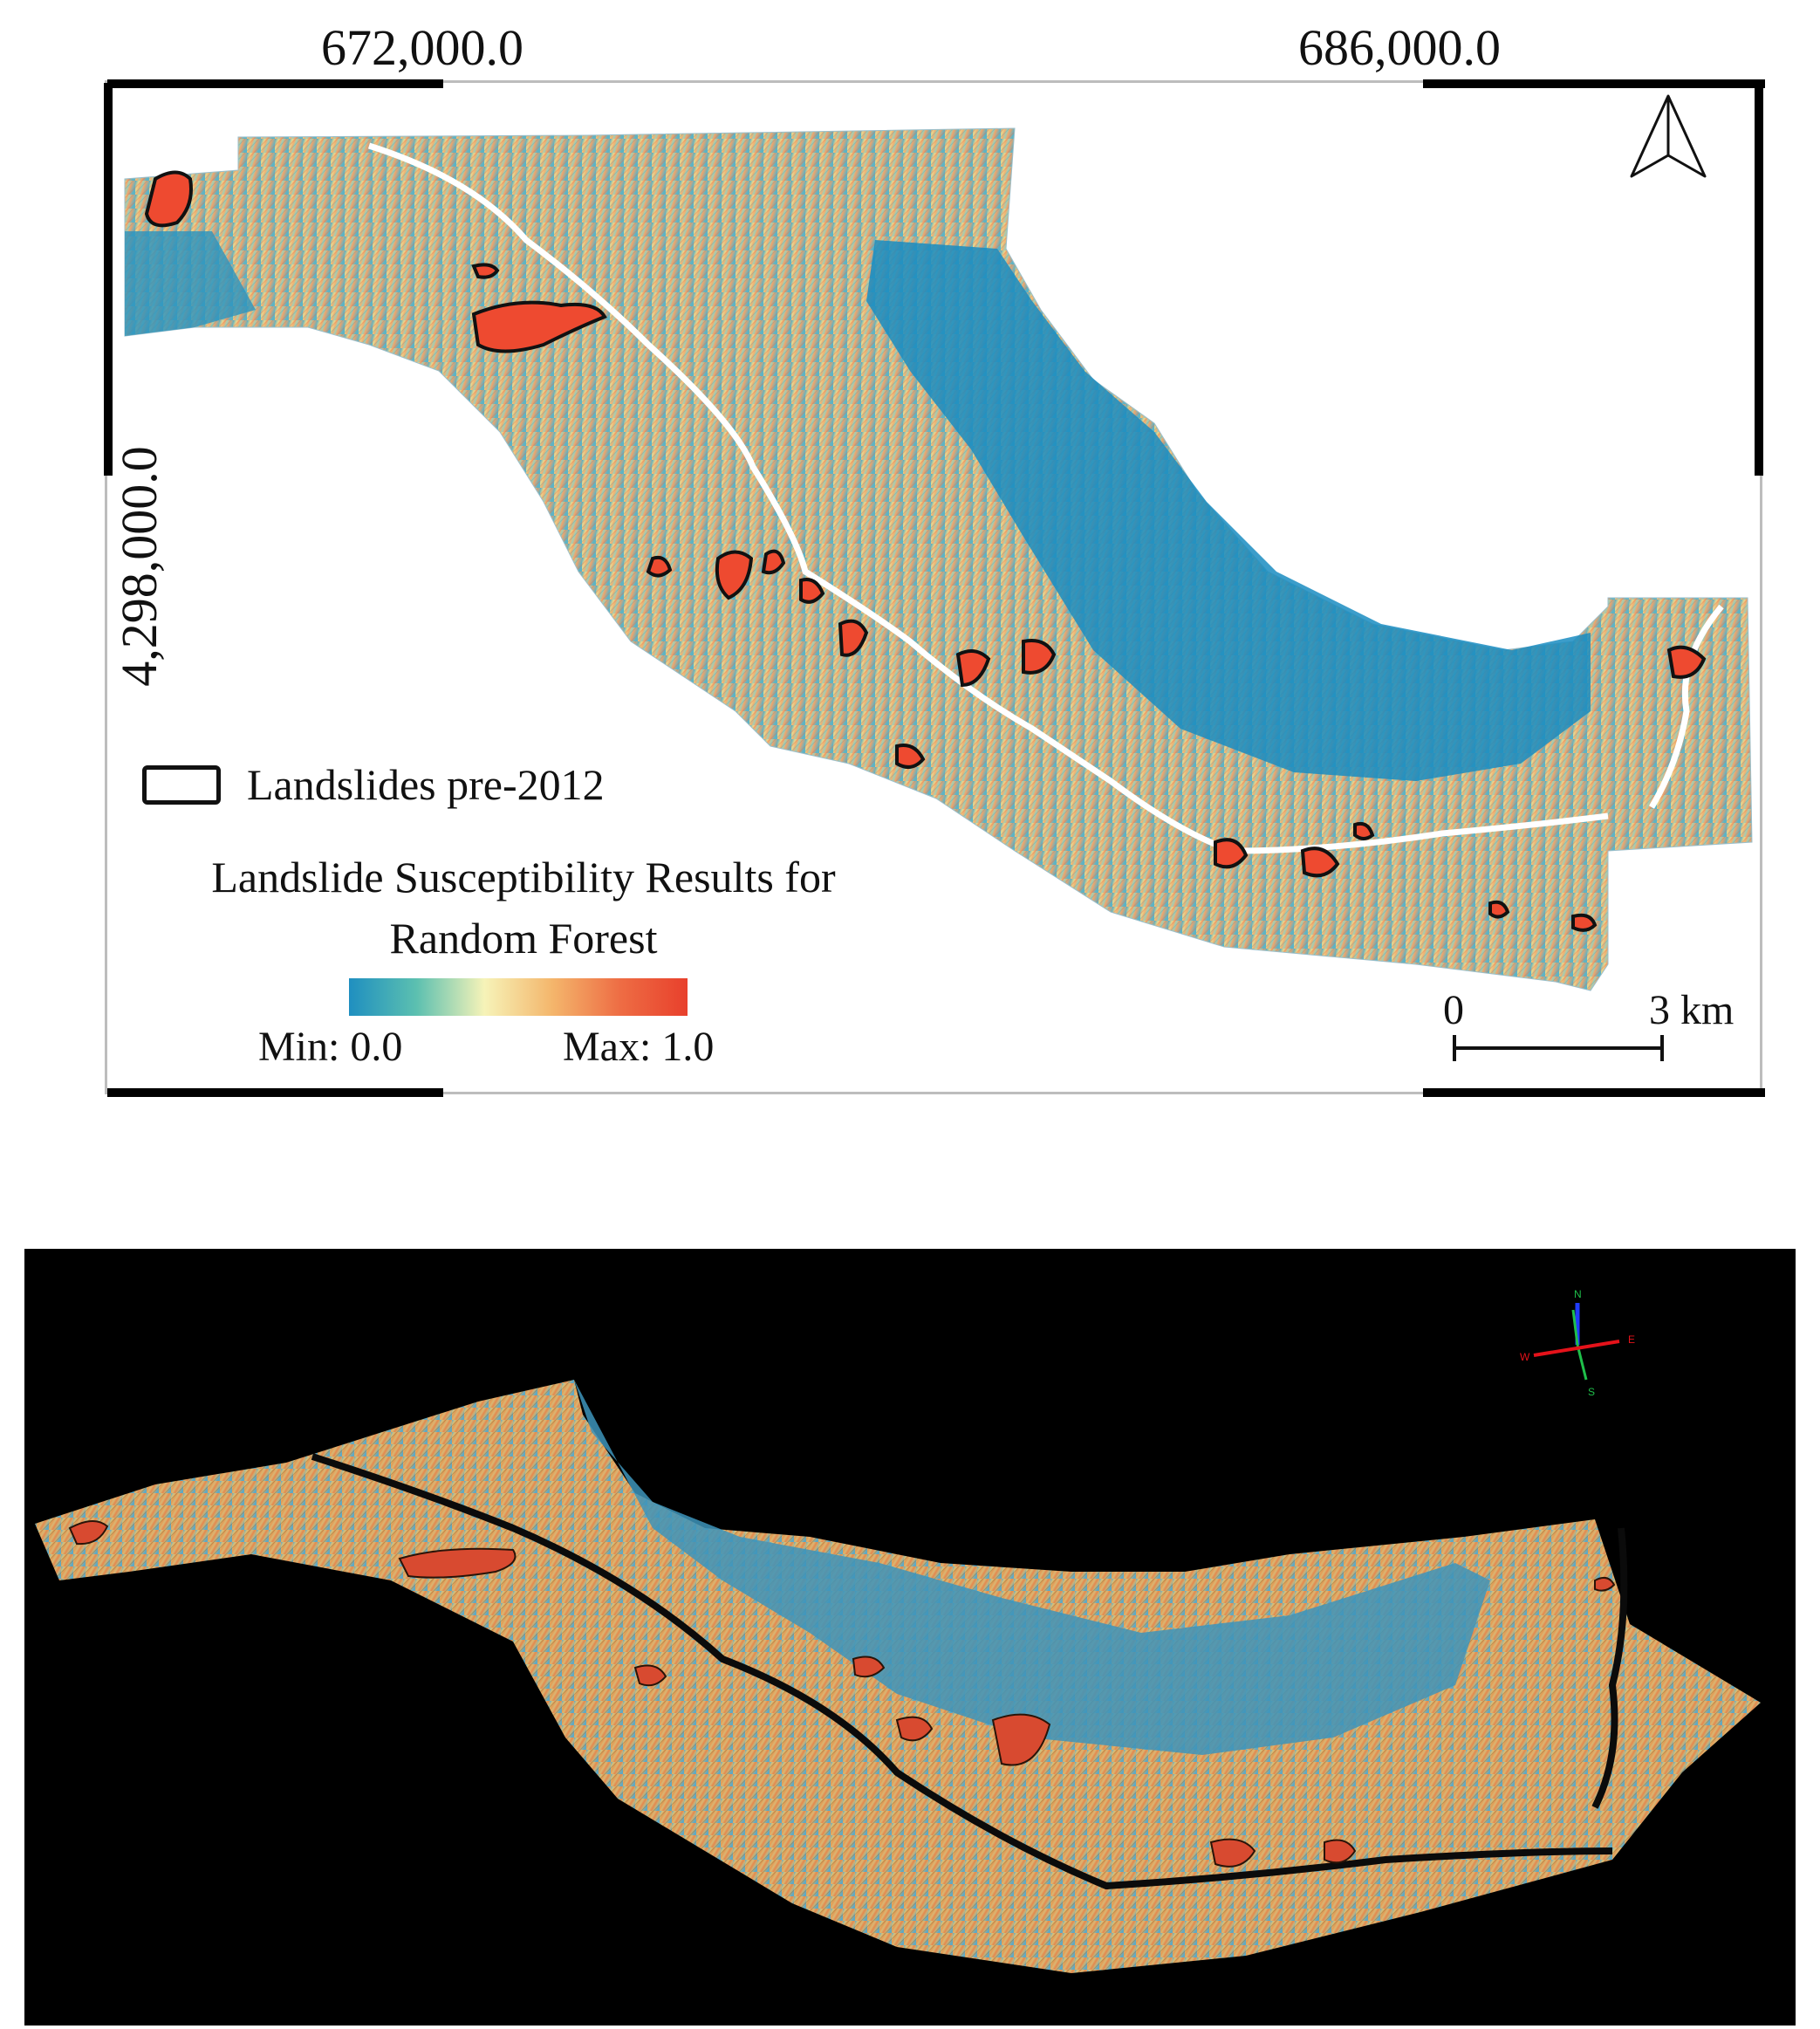  Describe the element at coordinates (426, 784) in the screenshot. I see `landslide-legend-label: Landslides pre-2012` at that location.